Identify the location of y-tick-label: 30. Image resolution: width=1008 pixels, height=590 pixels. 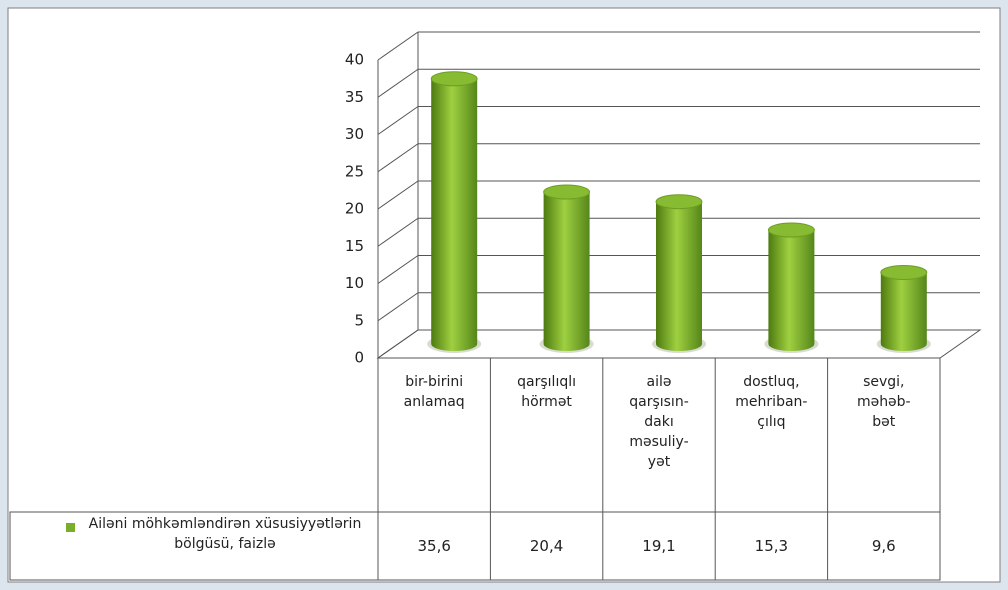
(354, 134).